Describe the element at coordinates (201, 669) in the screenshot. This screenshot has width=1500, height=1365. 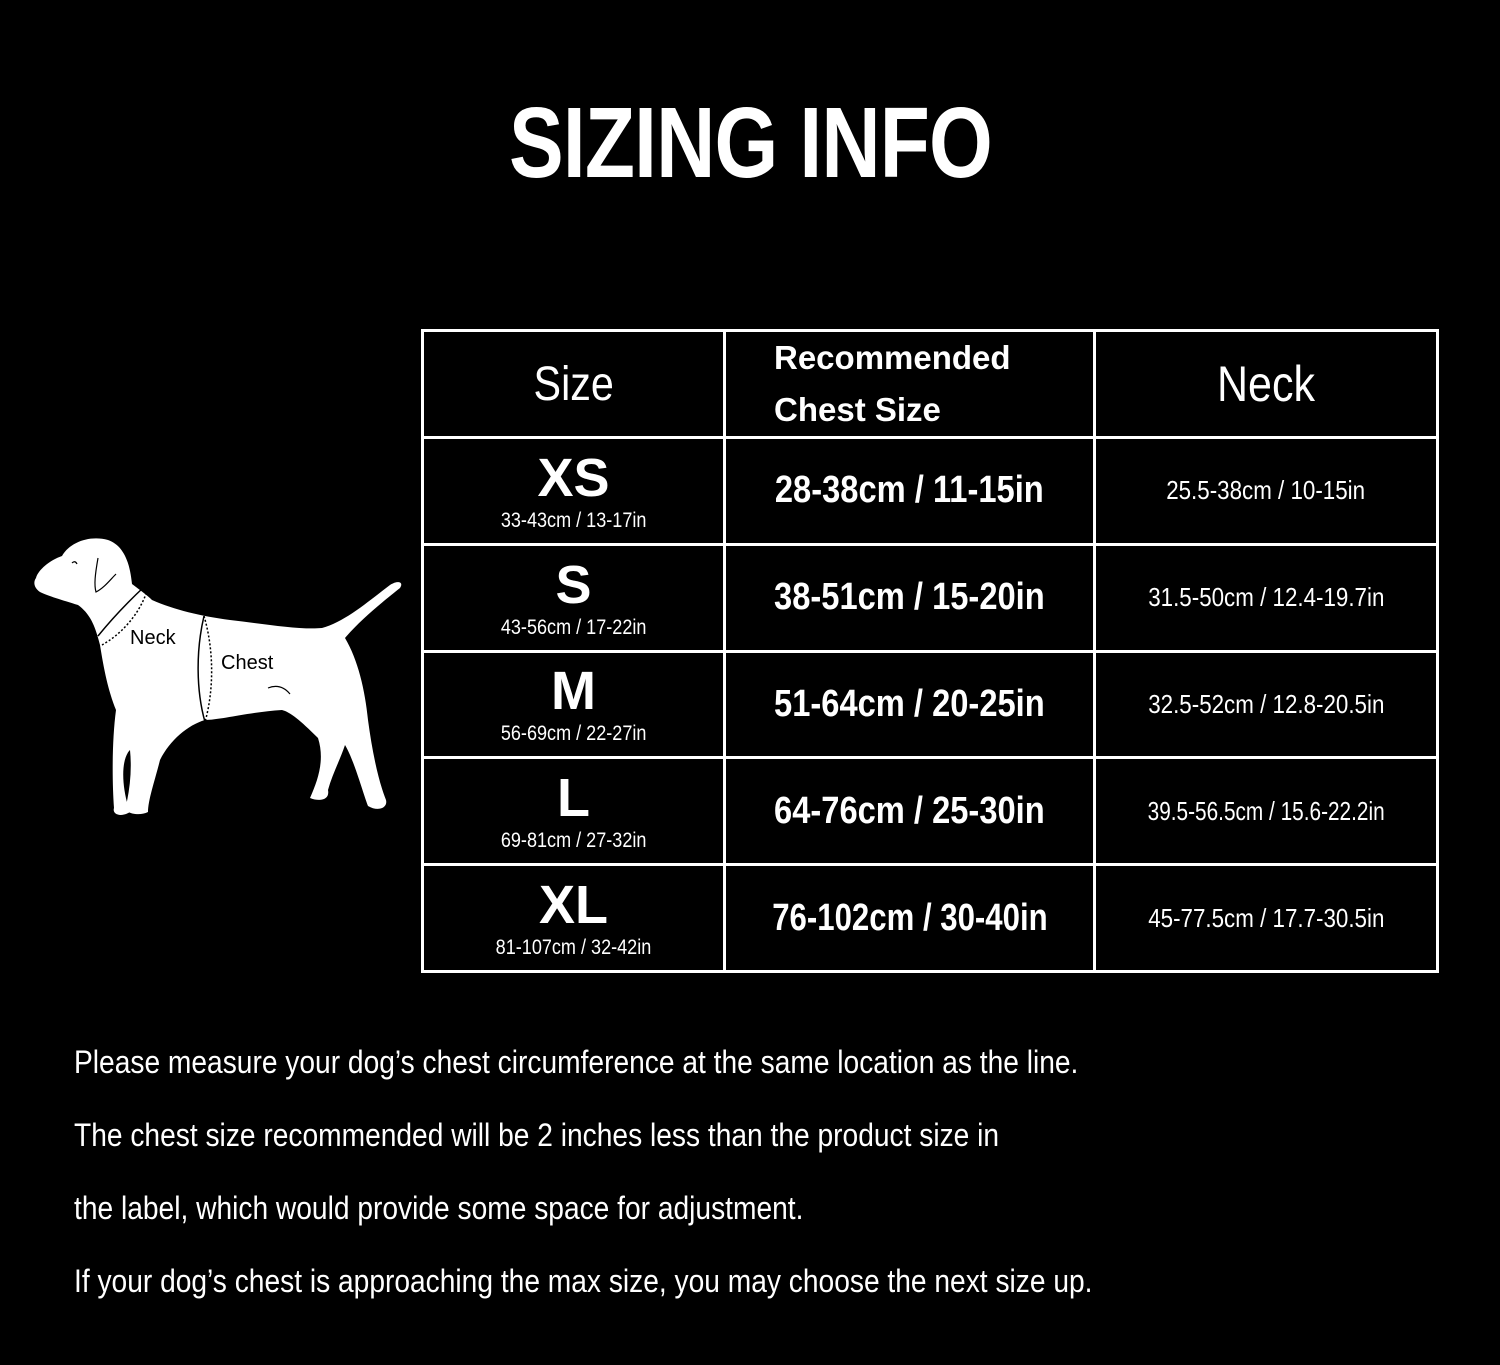
I see `chest-line` at that location.